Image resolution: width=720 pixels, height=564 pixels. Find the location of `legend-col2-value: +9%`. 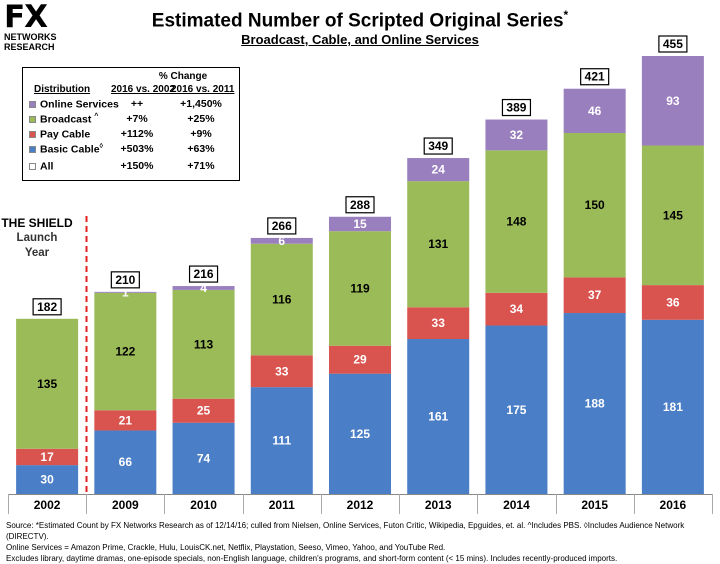

legend-col2-value: +9% is located at coordinates (201, 134).